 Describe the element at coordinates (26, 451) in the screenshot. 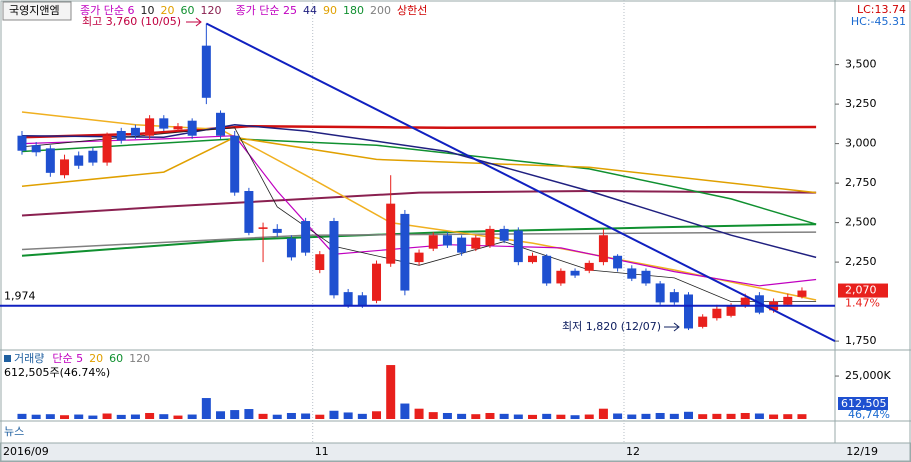

I see `x-tick-label: 2016/09` at that location.